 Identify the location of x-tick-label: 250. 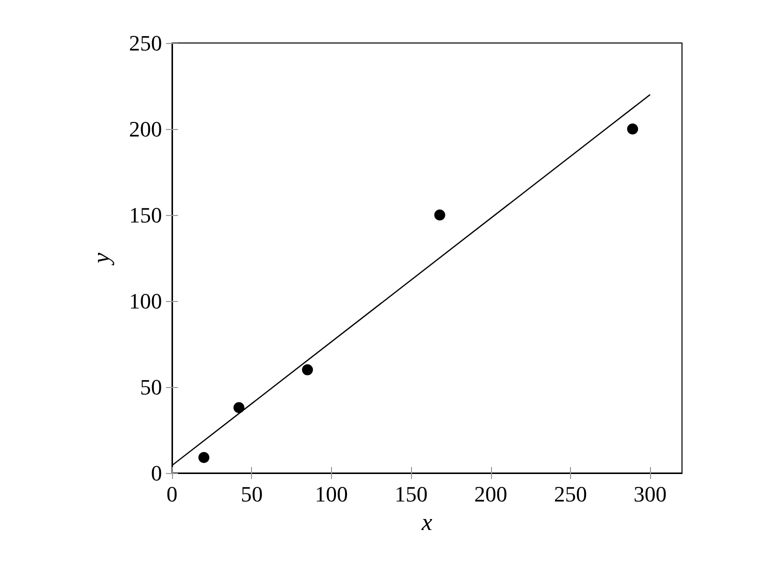
(570, 494).